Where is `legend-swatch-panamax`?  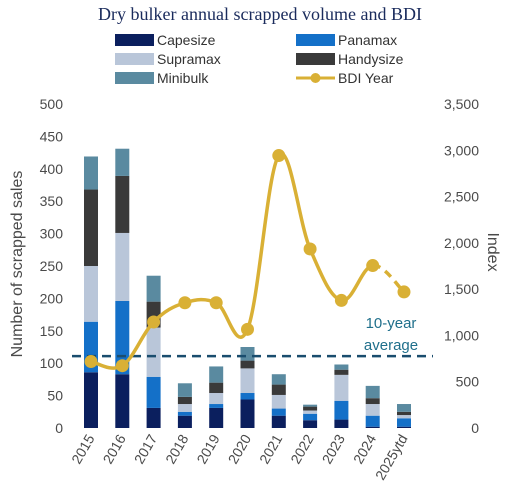 legend-swatch-panamax is located at coordinates (315, 40).